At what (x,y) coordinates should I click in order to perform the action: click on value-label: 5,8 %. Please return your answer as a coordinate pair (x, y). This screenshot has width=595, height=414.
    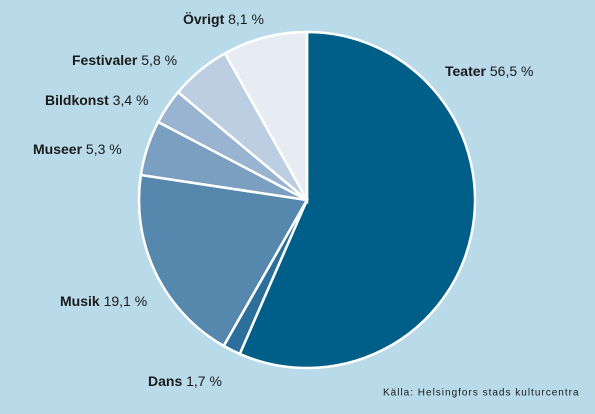
    Looking at the image, I should click on (159, 60).